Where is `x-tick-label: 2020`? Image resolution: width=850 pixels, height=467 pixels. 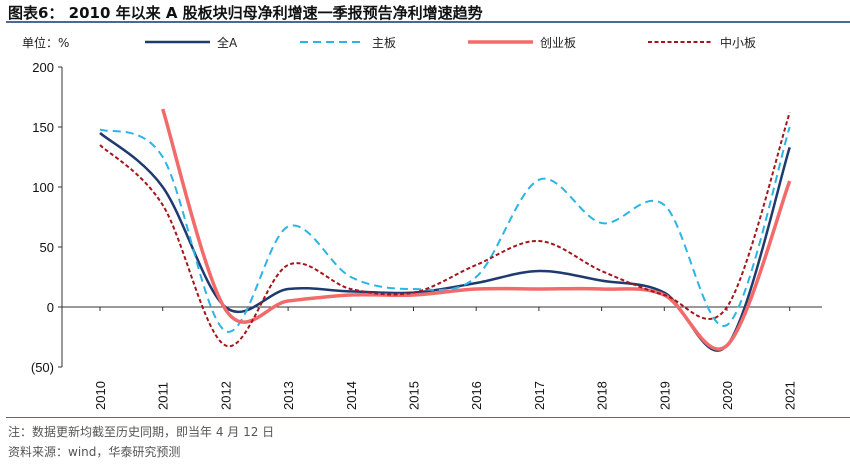 x-tick-label: 2020 is located at coordinates (727, 395).